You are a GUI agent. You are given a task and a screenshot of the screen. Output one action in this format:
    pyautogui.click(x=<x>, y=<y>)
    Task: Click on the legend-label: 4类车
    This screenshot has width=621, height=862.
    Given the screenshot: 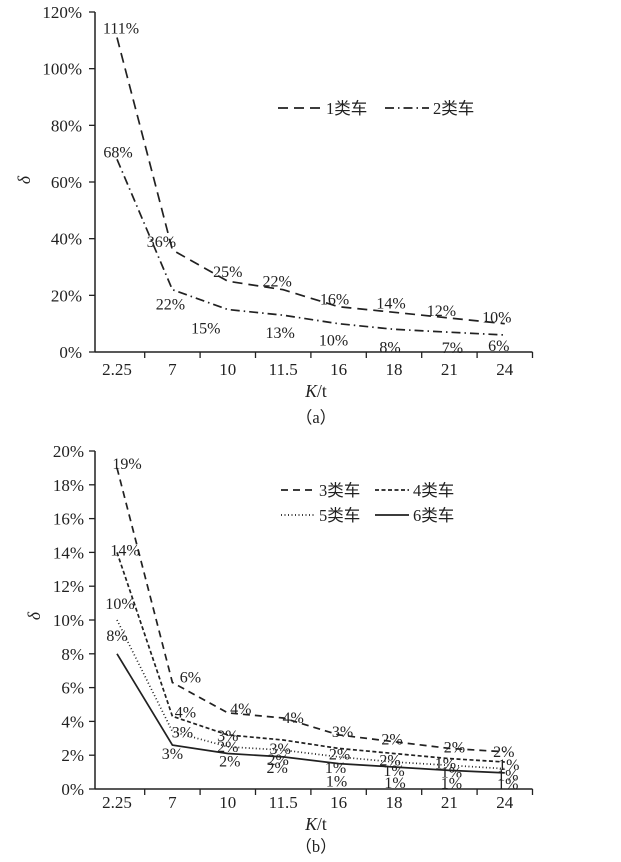 What is the action you would take?
    pyautogui.click(x=433, y=490)
    